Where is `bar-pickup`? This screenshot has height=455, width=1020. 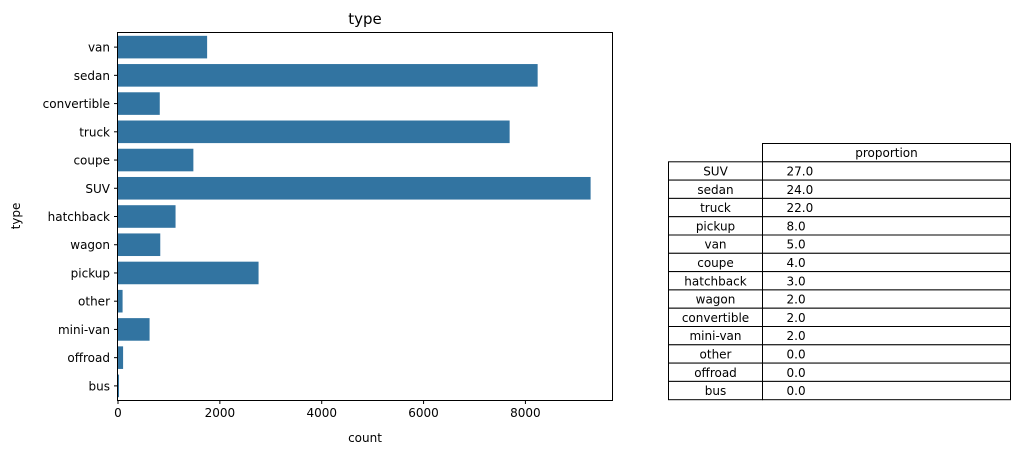 bar-pickup is located at coordinates (188, 273).